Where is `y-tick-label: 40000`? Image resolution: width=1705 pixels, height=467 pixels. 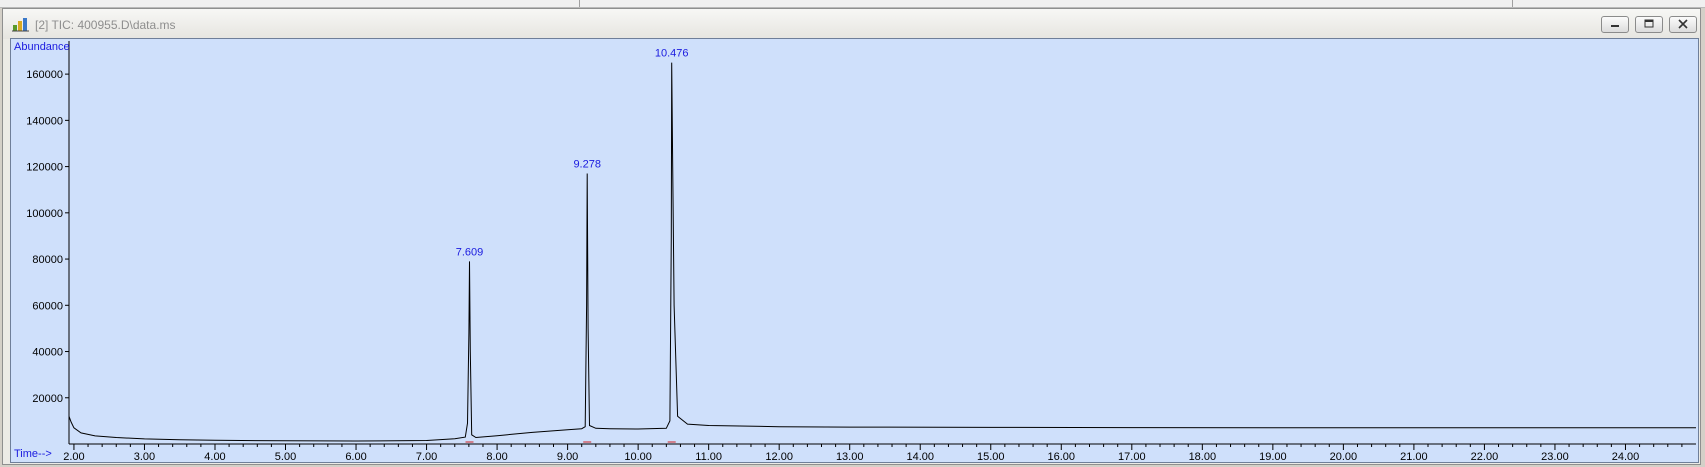
y-tick-label: 40000 is located at coordinates (47, 353).